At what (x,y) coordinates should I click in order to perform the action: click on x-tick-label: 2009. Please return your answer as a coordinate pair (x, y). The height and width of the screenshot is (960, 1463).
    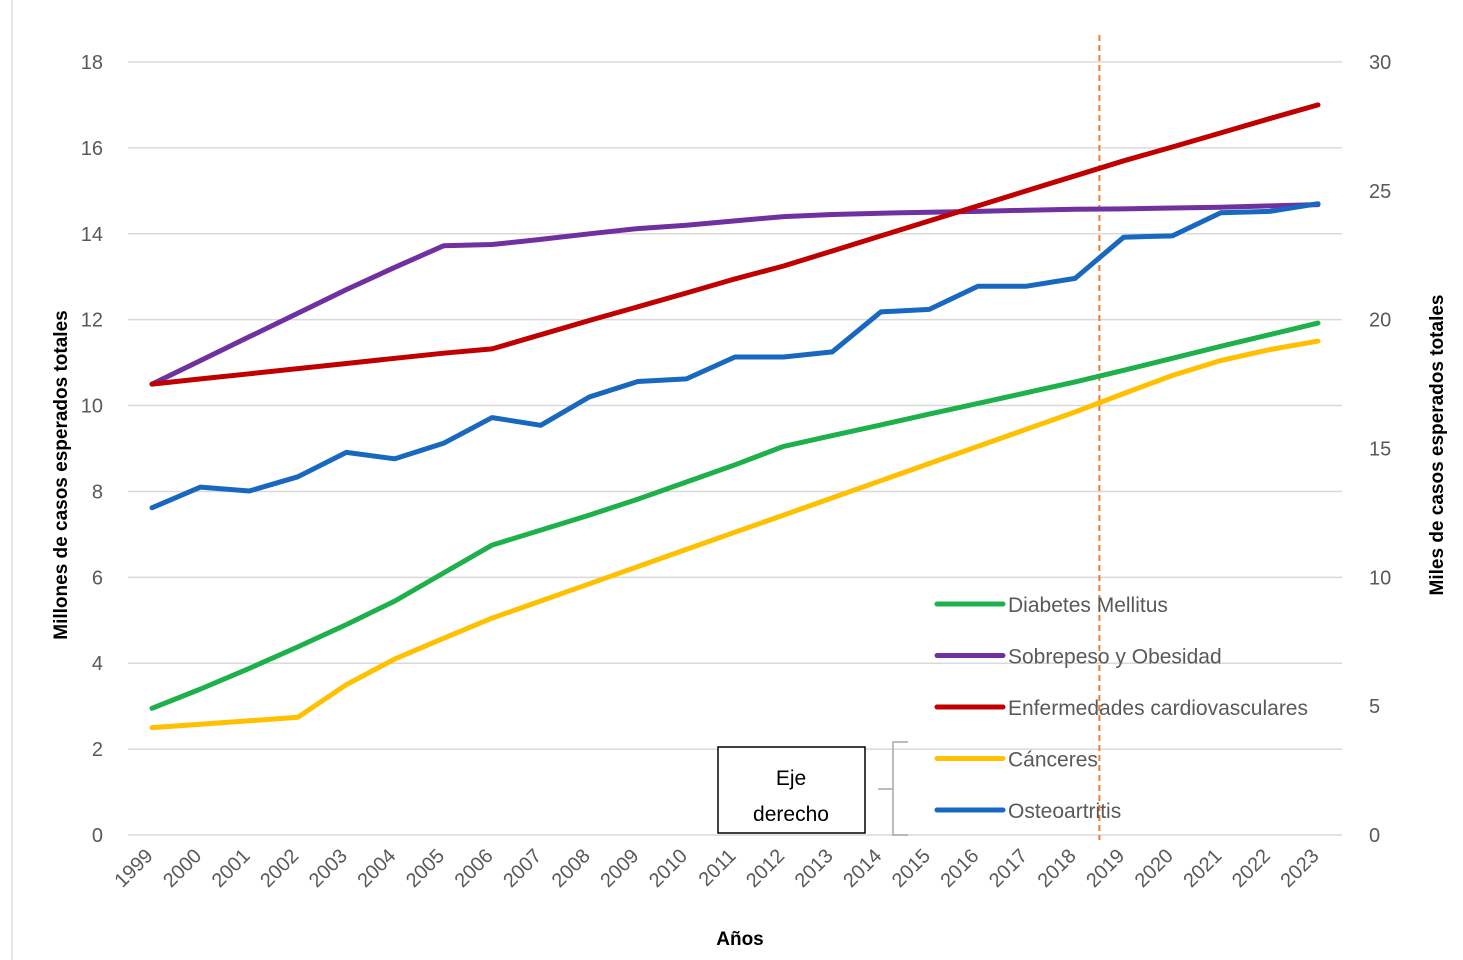
    Looking at the image, I should click on (619, 868).